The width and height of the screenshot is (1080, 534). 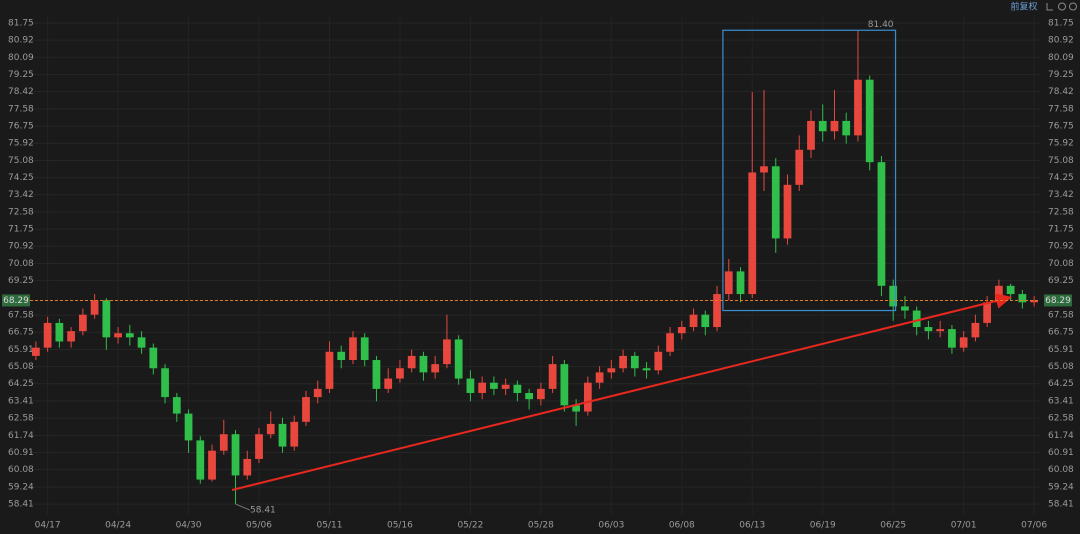 I want to click on y-tick-label-right: 75.08, so click(x=1061, y=161).